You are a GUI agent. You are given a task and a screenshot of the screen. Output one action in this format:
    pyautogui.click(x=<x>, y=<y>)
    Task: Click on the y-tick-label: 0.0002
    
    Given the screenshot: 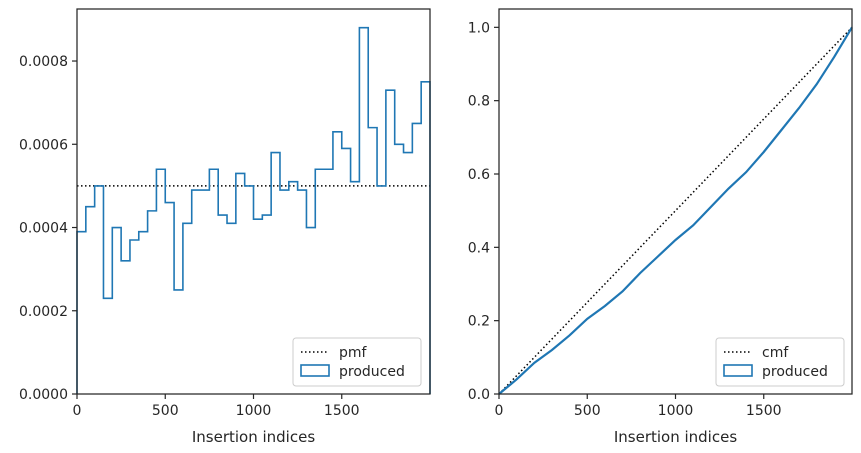 What is the action you would take?
    pyautogui.click(x=43, y=312)
    